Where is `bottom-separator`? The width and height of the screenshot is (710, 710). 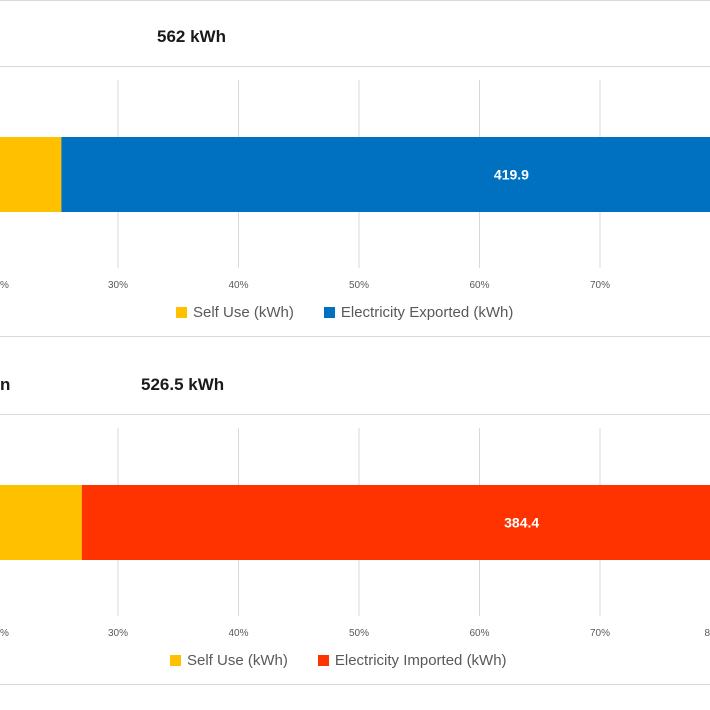 bottom-separator is located at coordinates (355, 684).